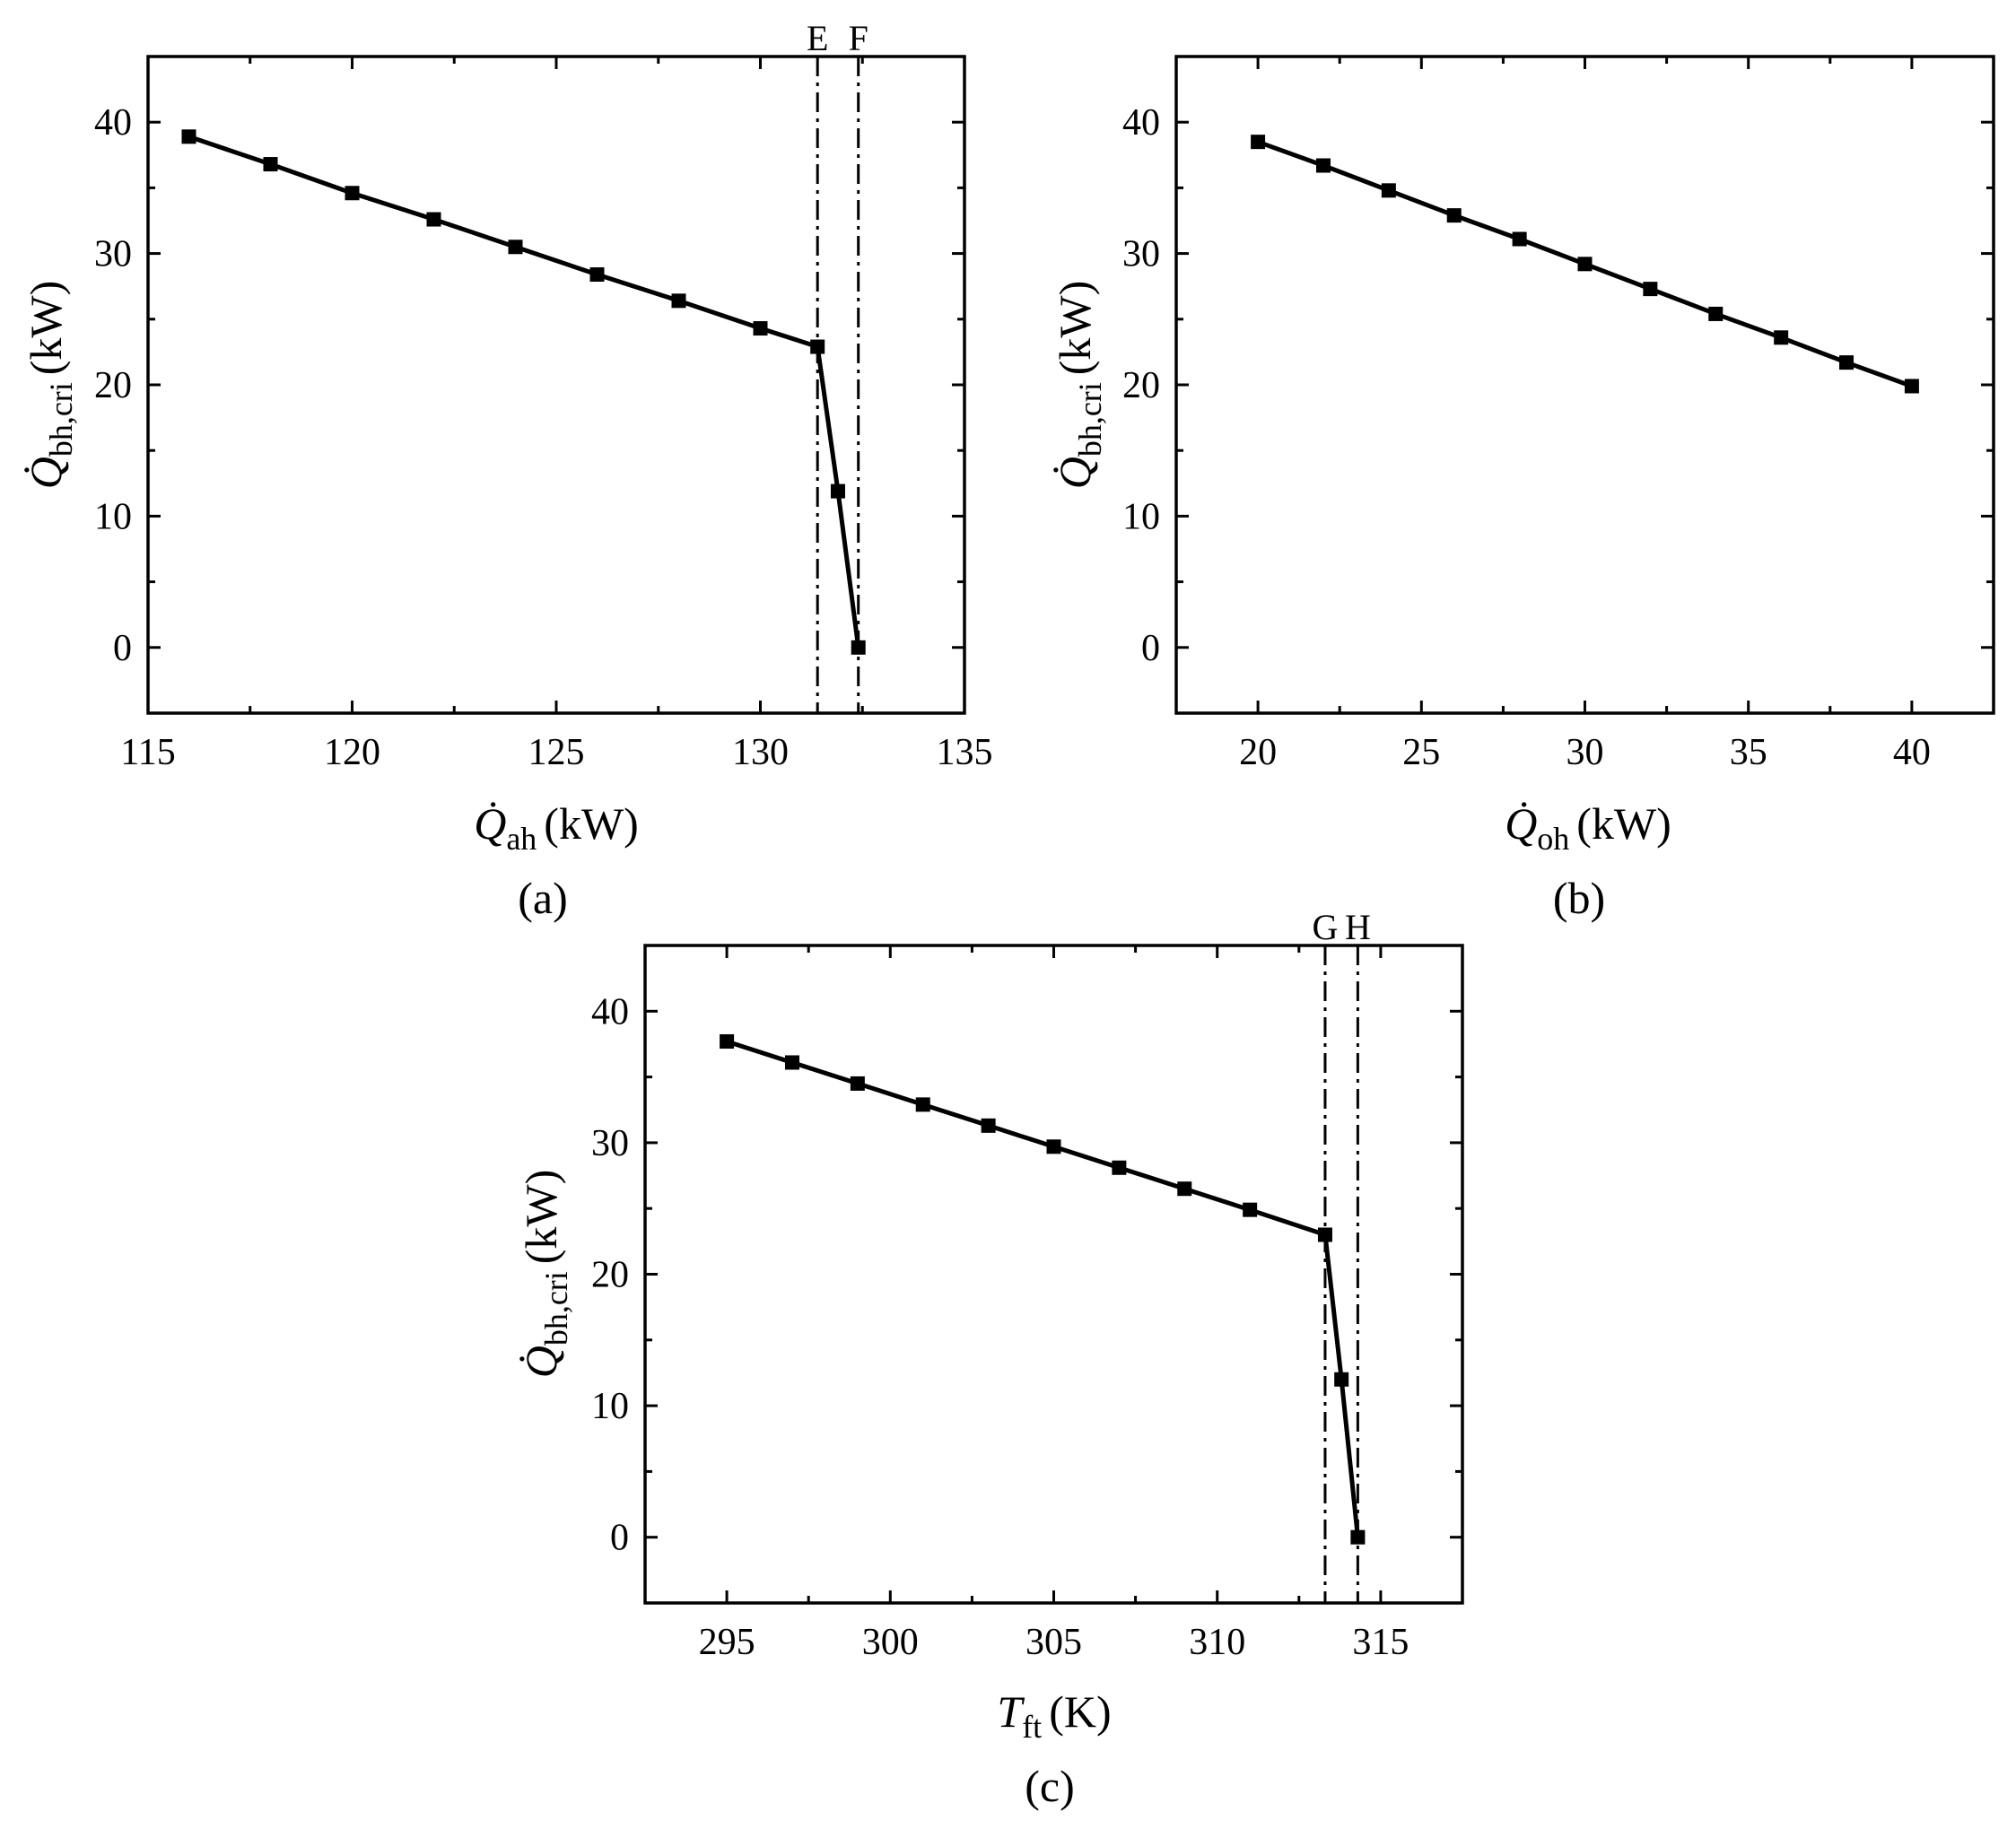 The width and height of the screenshot is (2016, 1838). Describe the element at coordinates (147, 752) in the screenshot. I see `x-tick-label: 115` at that location.